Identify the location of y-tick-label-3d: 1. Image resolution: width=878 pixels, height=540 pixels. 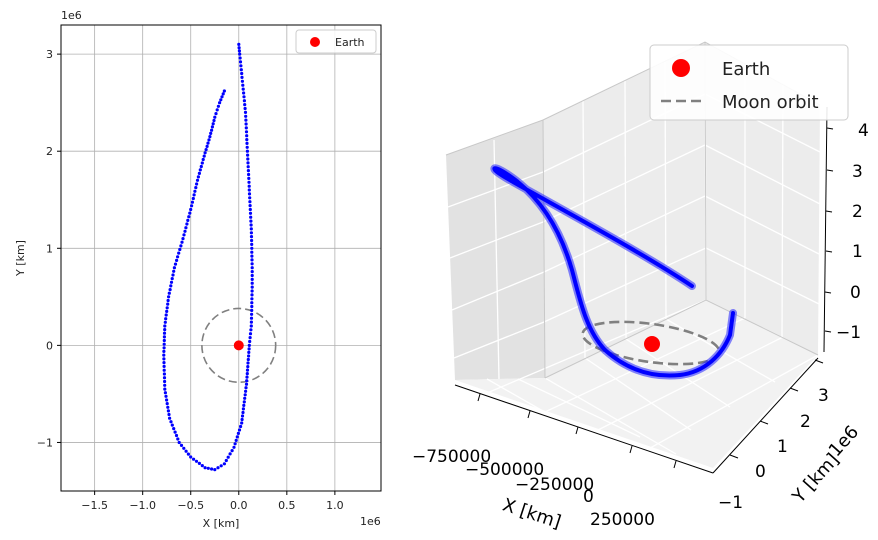
(782, 447).